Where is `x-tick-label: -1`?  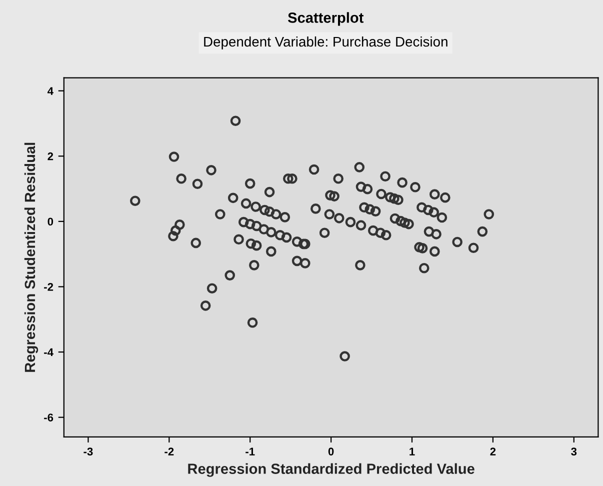
x-tick-label: -1 is located at coordinates (250, 452).